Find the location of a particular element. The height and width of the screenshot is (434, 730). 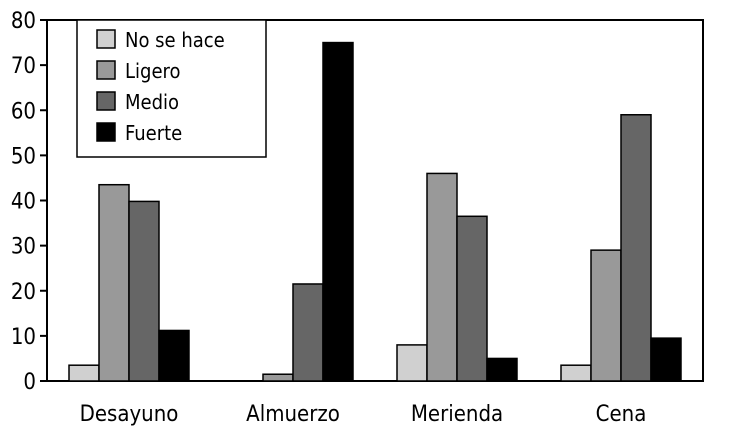

legend-label: Ligero is located at coordinates (152, 71).